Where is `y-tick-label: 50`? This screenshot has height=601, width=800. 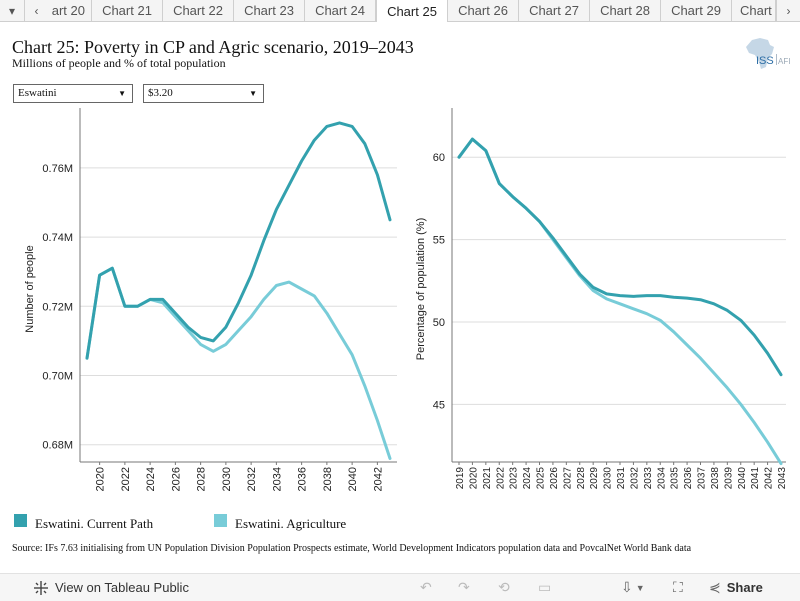 y-tick-label: 50 is located at coordinates (439, 323).